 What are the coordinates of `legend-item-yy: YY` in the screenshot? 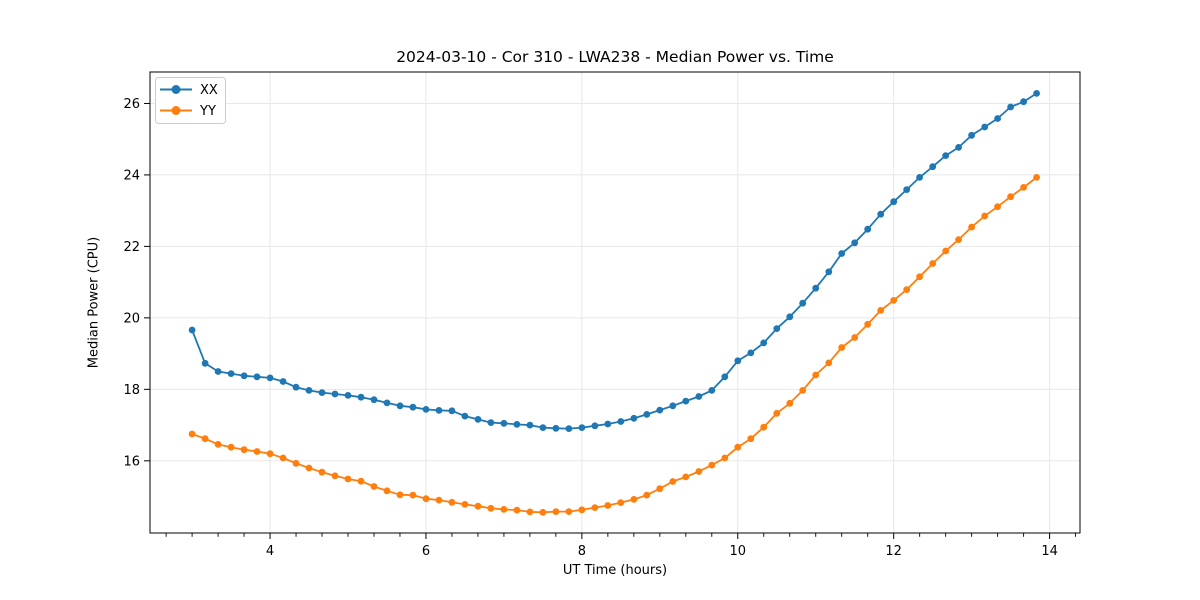 It's located at (188, 111).